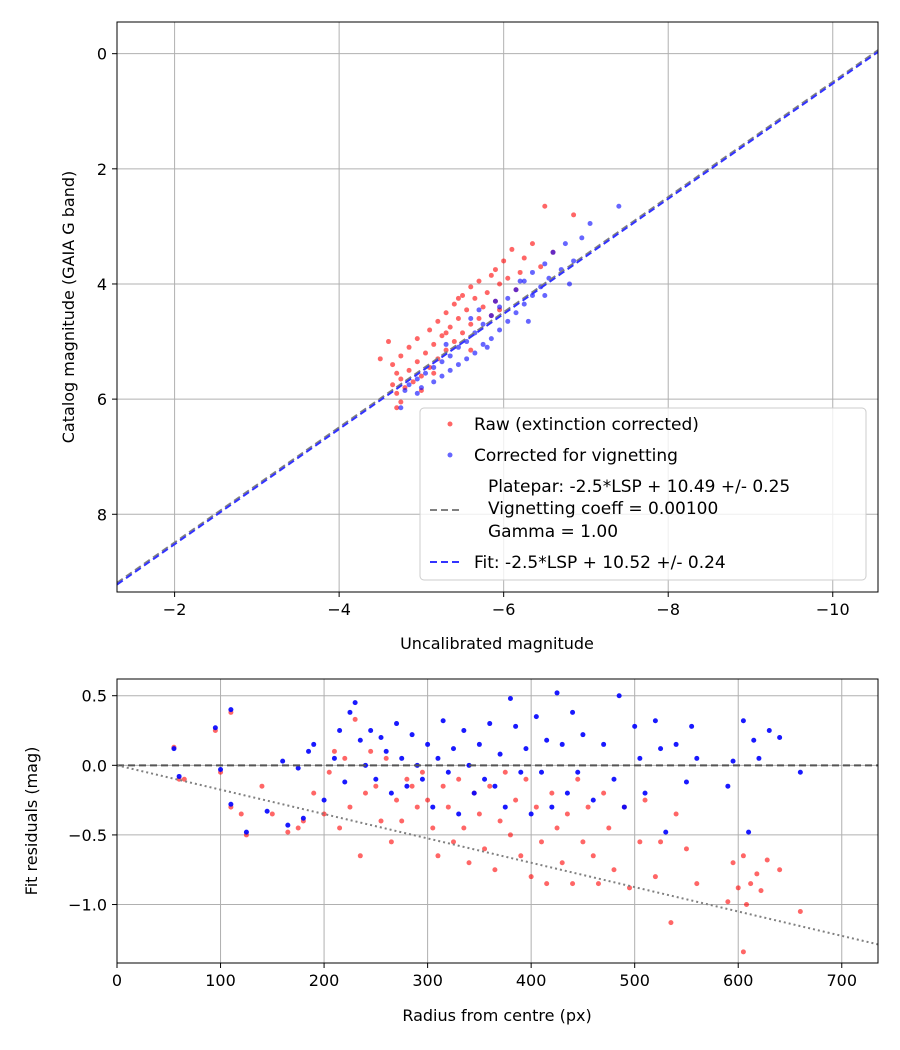 This screenshot has width=900, height=1050. I want to click on legend-platepar-line2: Vignetting coeff = 0.00100, so click(603, 509).